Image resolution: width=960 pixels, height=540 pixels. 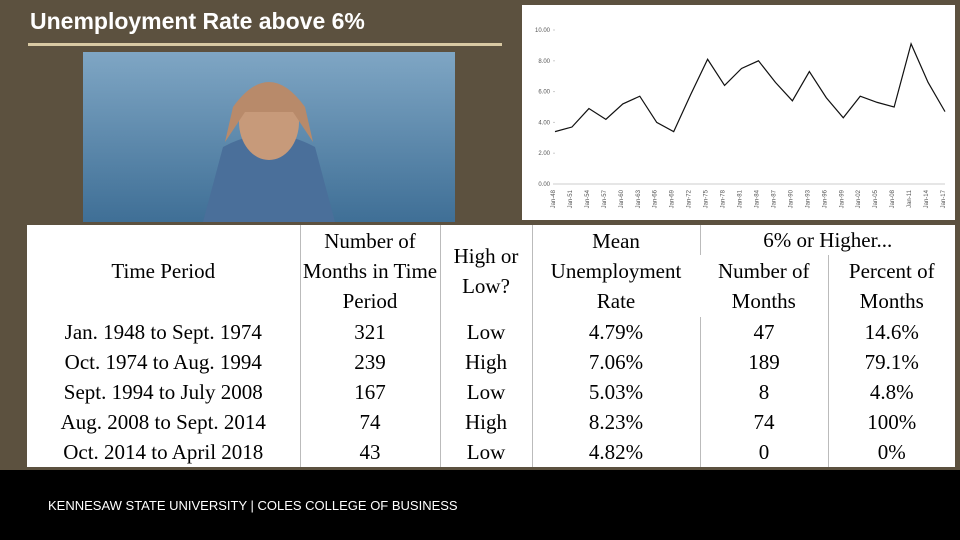 What do you see at coordinates (944, 198) in the screenshot?
I see `x-tick-label: Jan-17` at bounding box center [944, 198].